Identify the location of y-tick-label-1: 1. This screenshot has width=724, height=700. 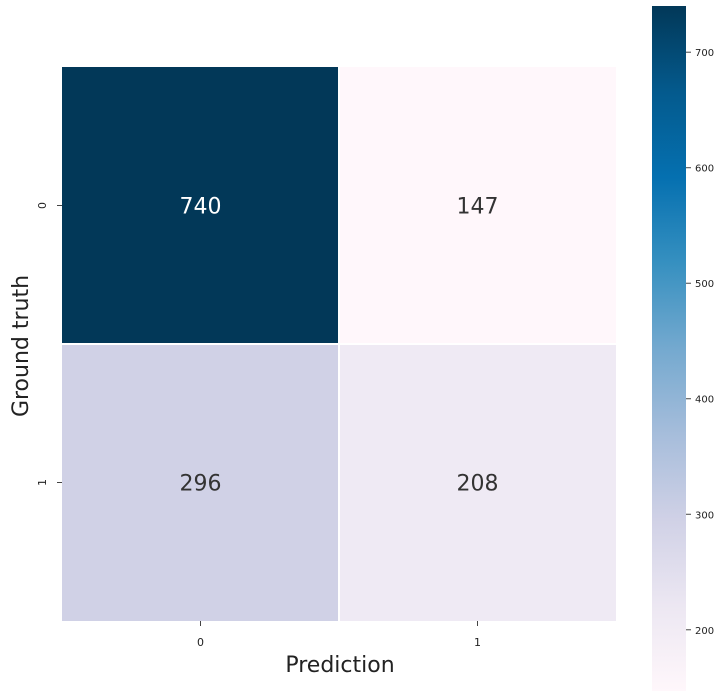
(42, 482).